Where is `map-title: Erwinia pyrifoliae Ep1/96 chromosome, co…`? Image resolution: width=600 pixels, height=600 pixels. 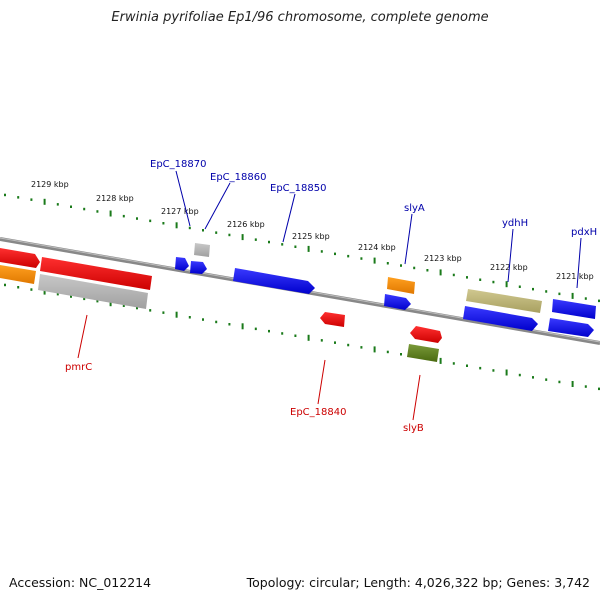
map-title: Erwinia pyrifoliae Ep1/96 chromosome, co… is located at coordinates (300, 17).